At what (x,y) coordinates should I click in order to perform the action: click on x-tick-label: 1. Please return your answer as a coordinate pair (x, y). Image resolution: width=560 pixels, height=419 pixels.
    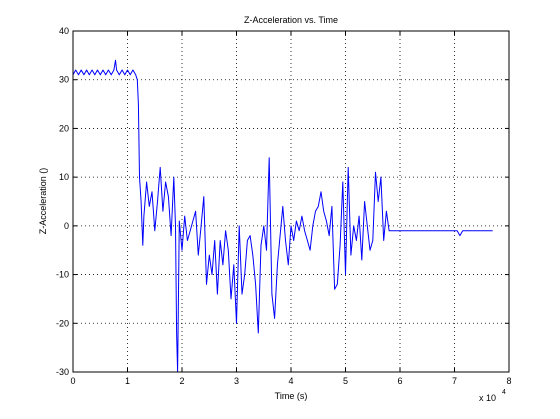
    Looking at the image, I should click on (127, 381).